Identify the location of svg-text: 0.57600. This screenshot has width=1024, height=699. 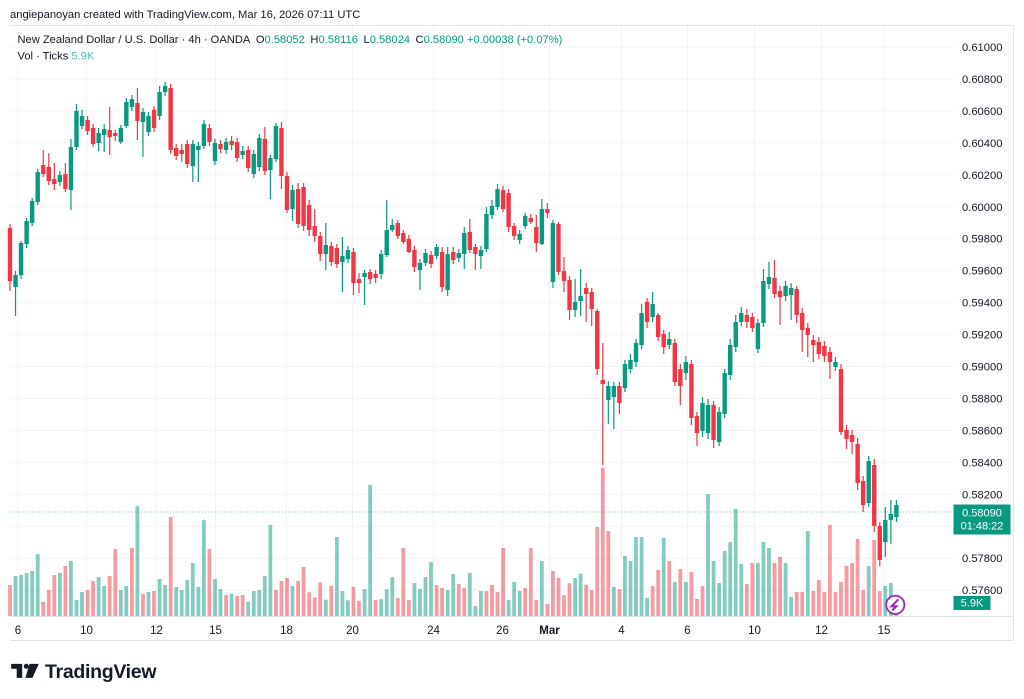
(982, 591).